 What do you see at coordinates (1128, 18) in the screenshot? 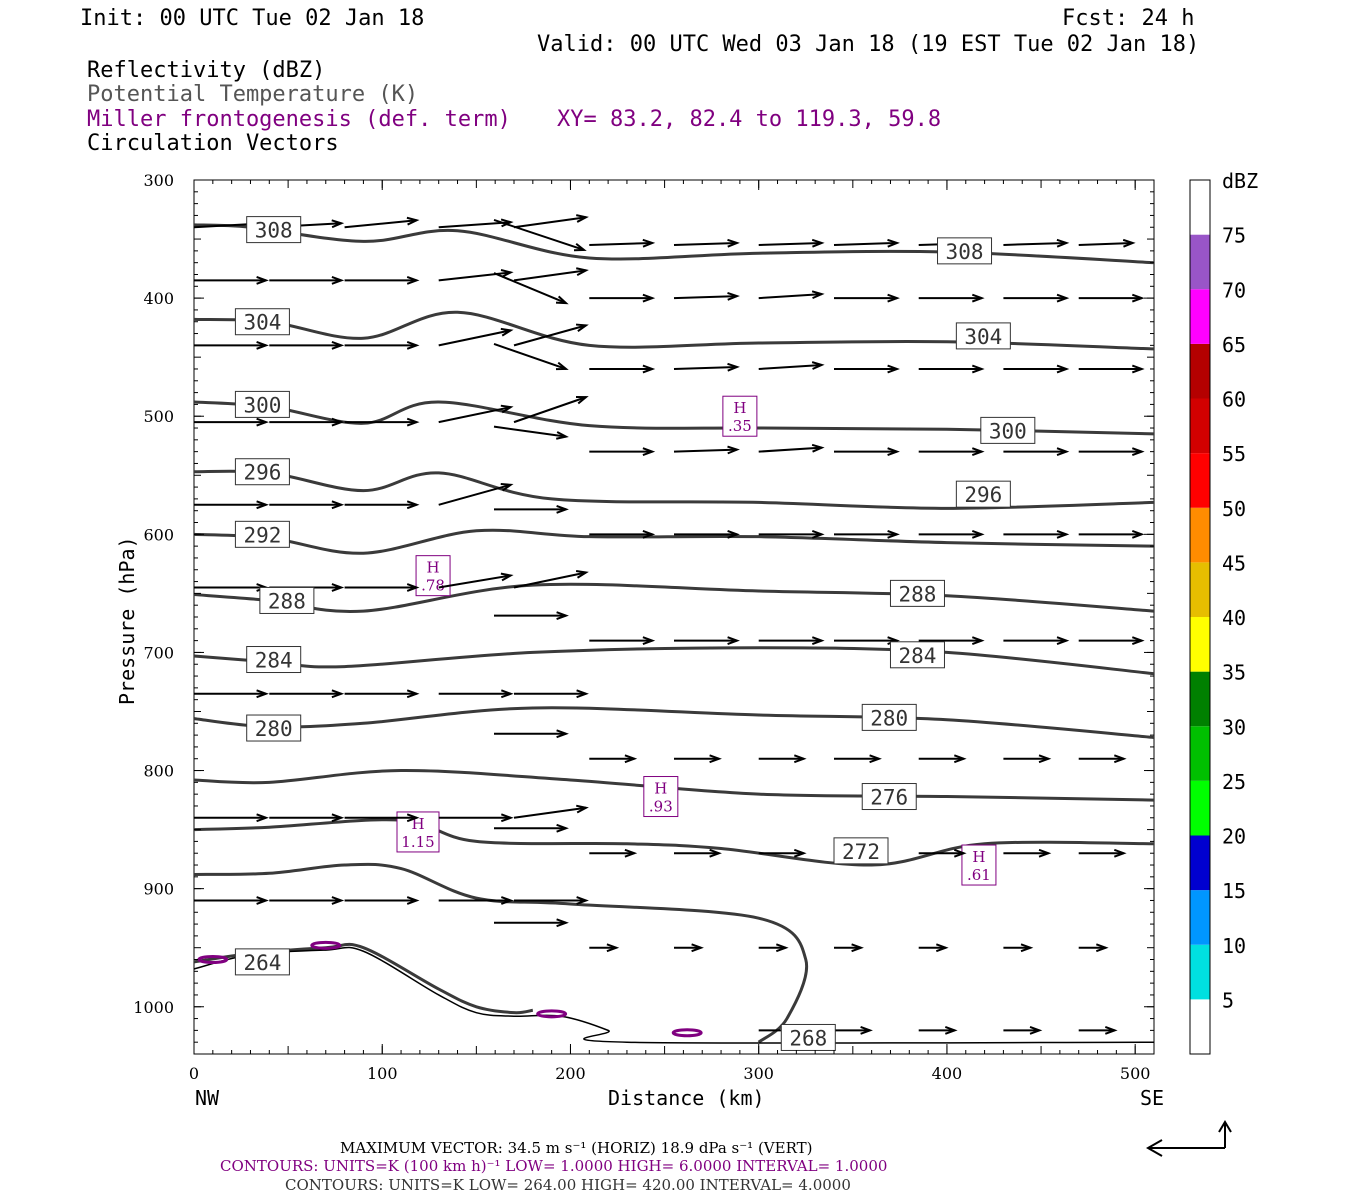
I see `forecast-hour: Fcst: 24 h` at bounding box center [1128, 18].